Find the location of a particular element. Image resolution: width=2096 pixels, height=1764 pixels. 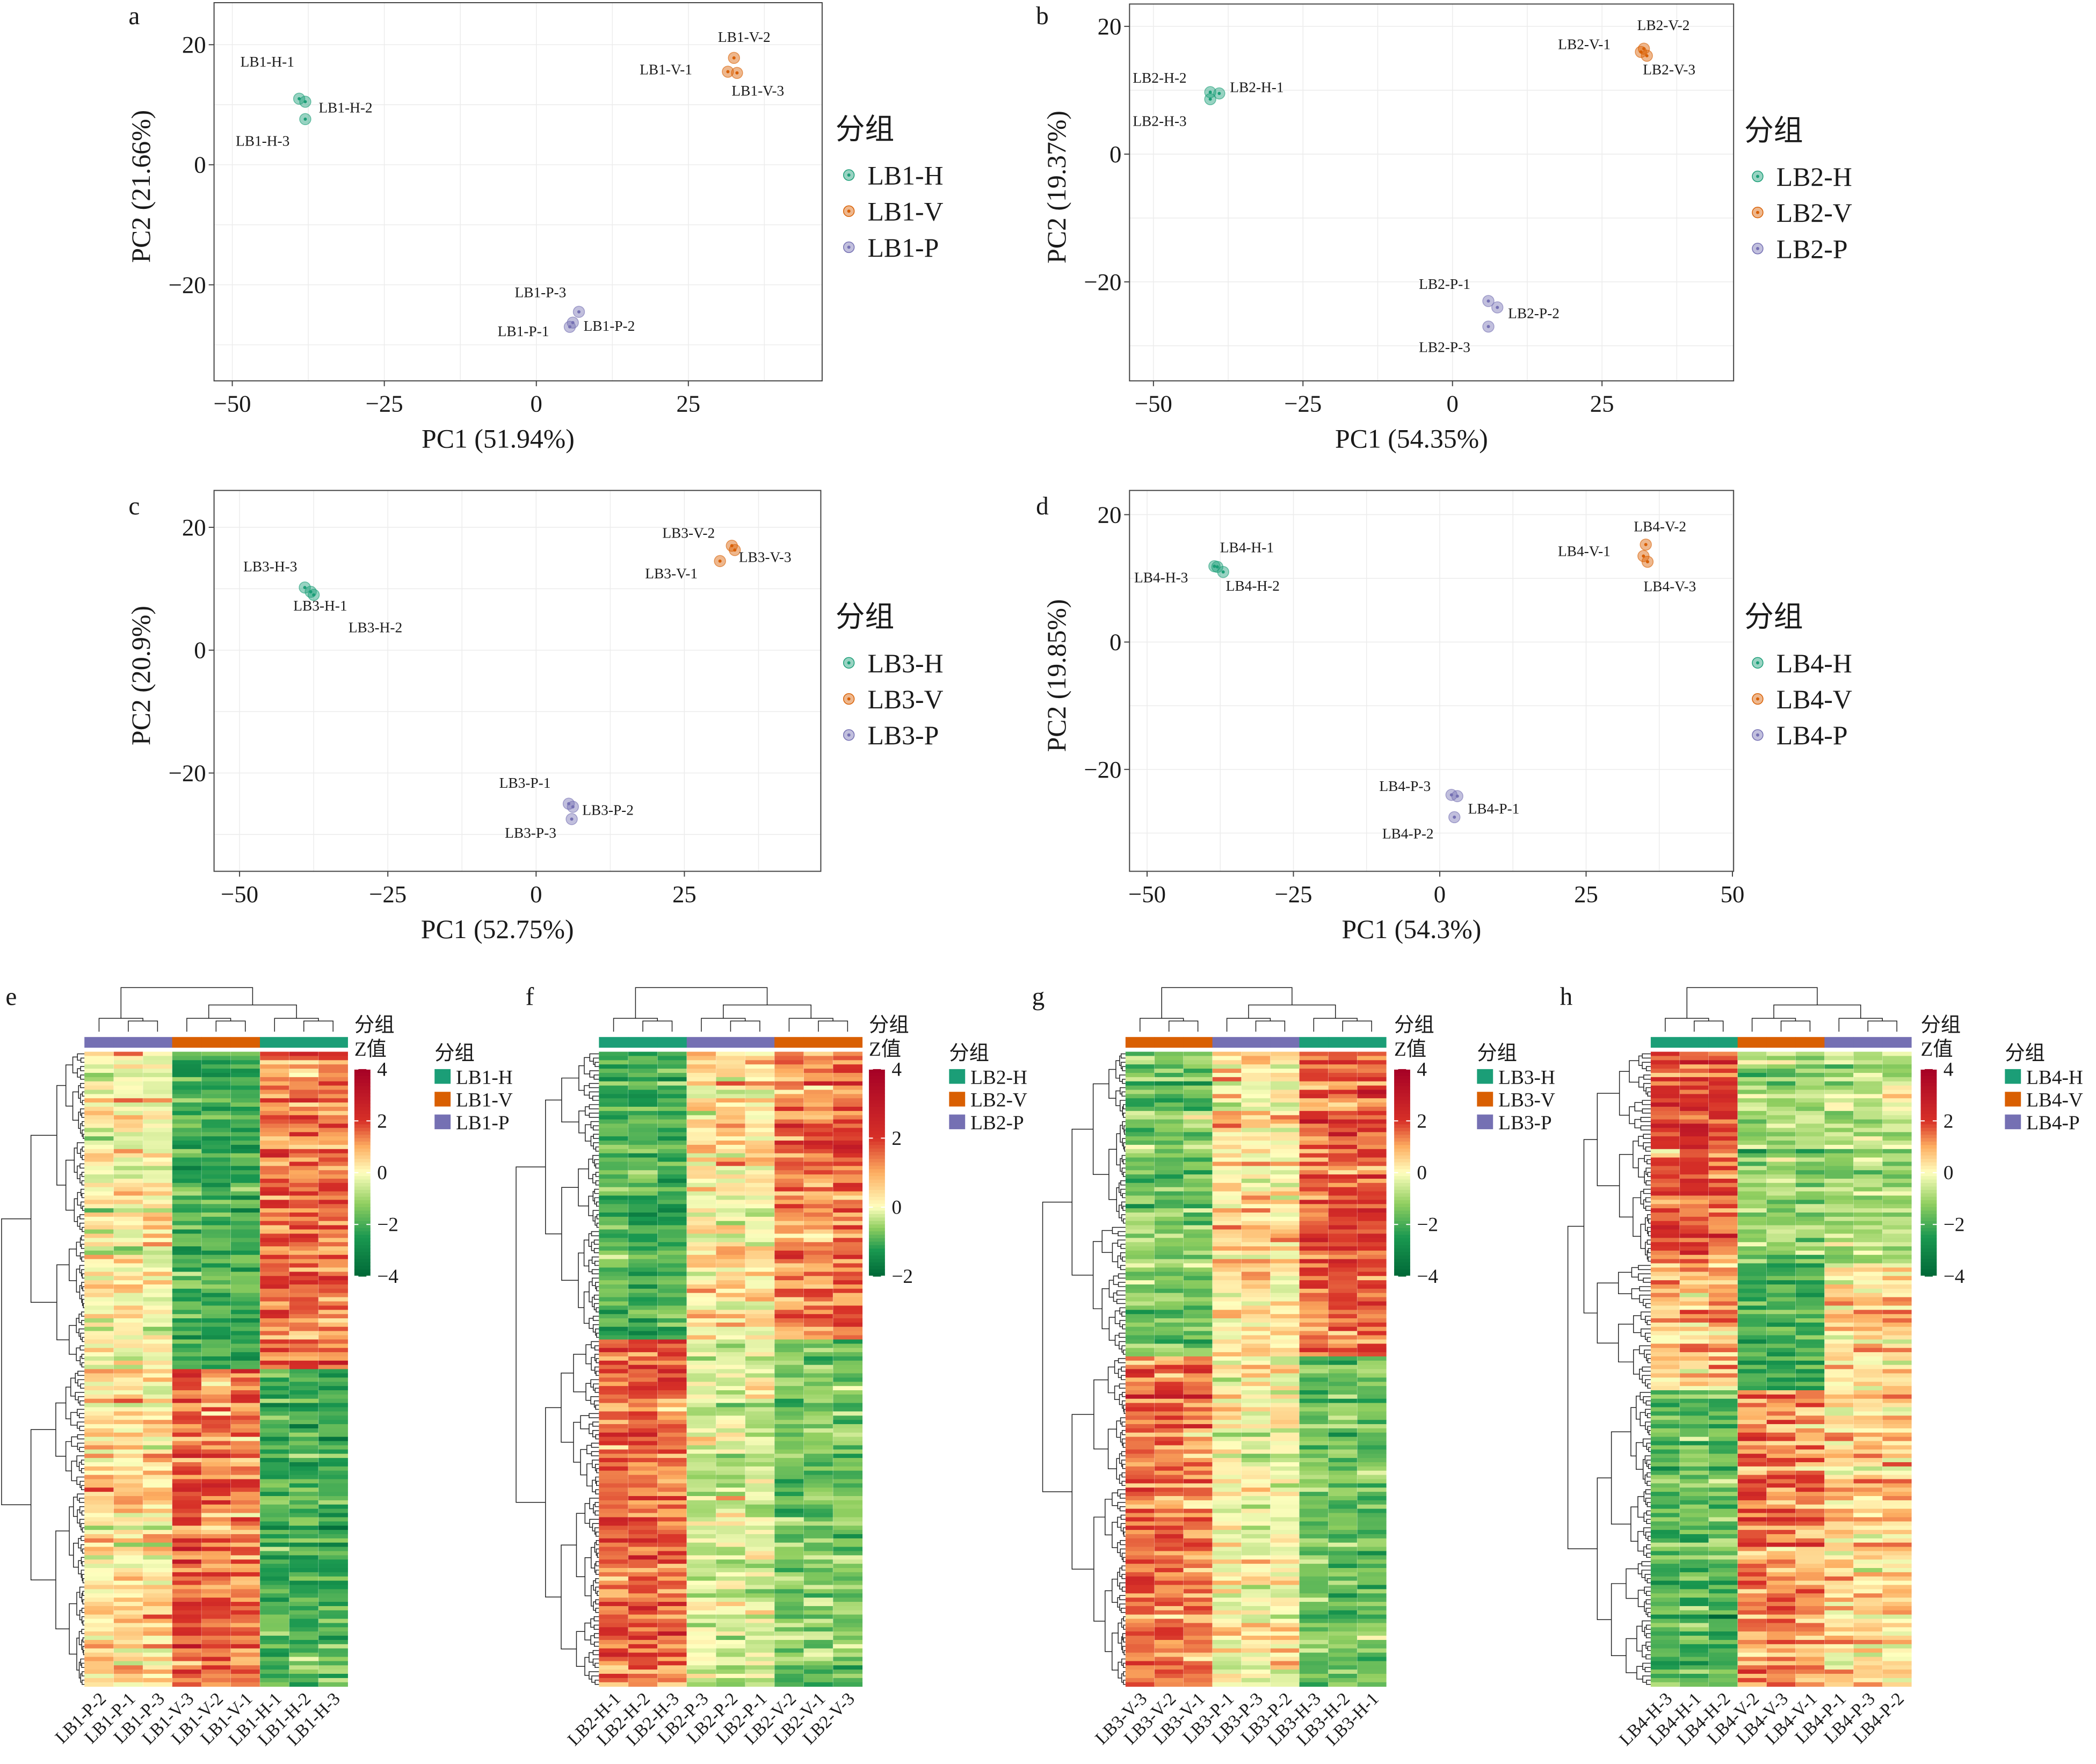

point-label: LB2-V-2 is located at coordinates (1663, 25).